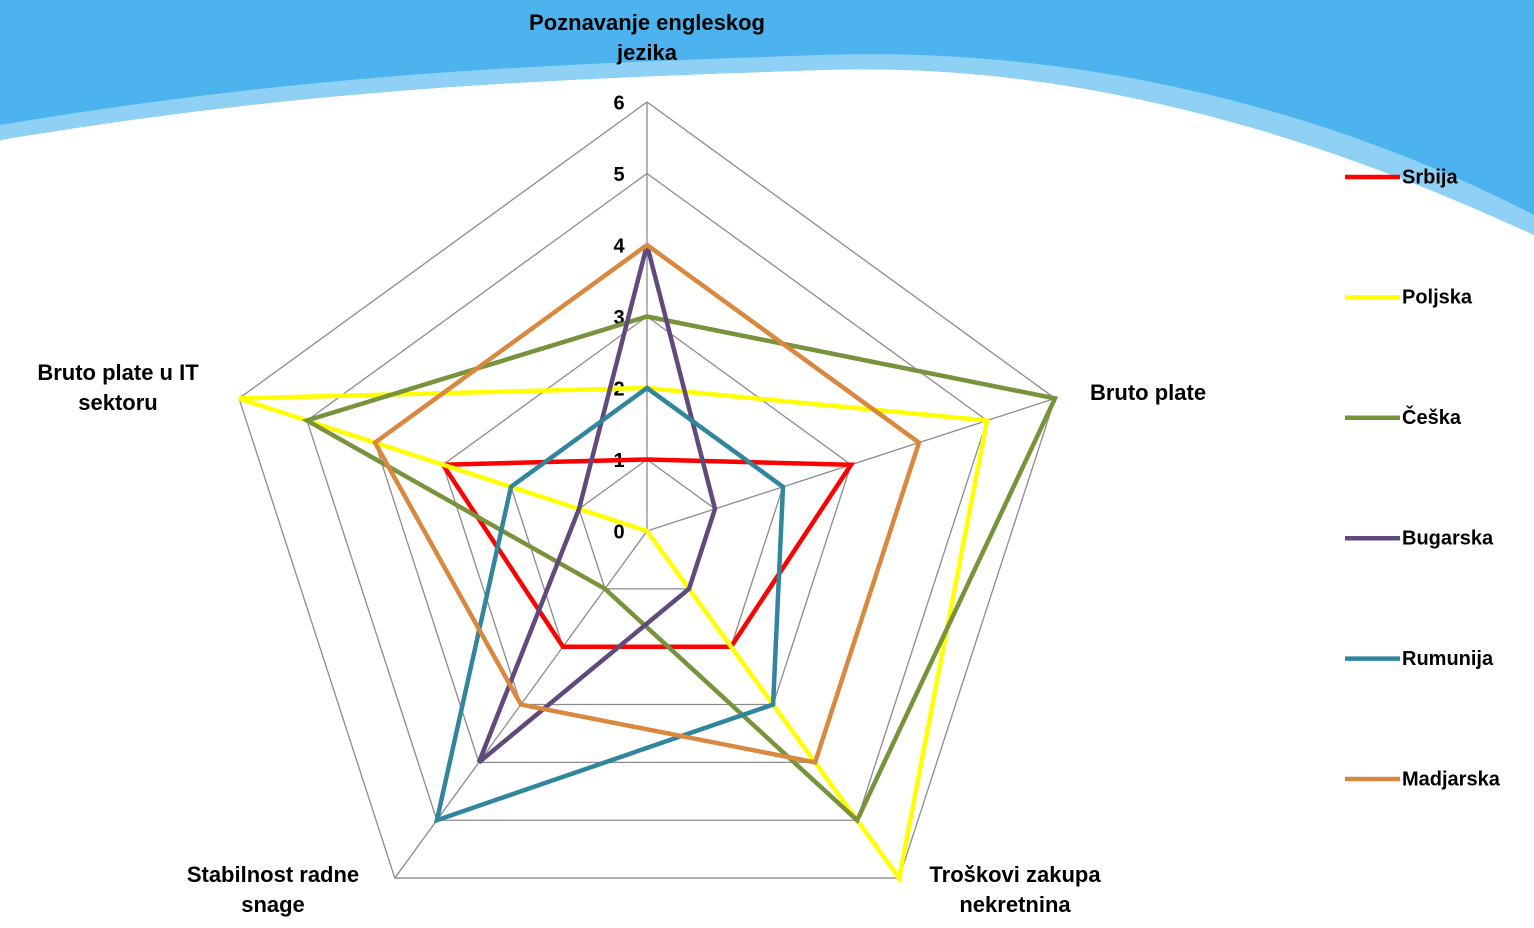 The image size is (1534, 928). I want to click on legend-label: Bugarska, so click(1448, 538).